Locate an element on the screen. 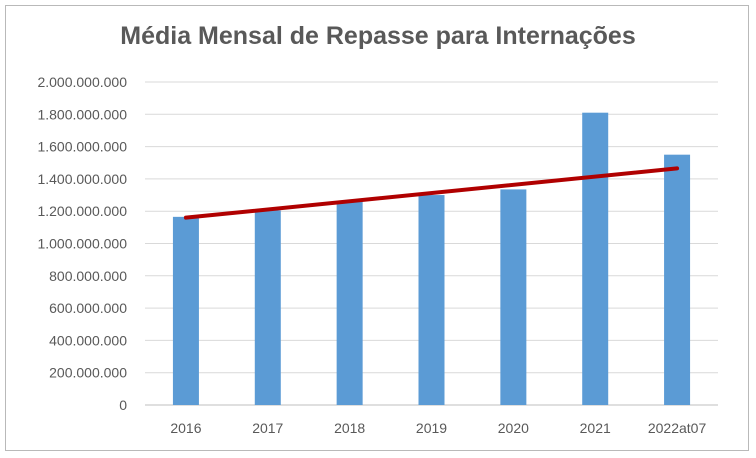 Image resolution: width=756 pixels, height=458 pixels. bar-2017 is located at coordinates (267, 307).